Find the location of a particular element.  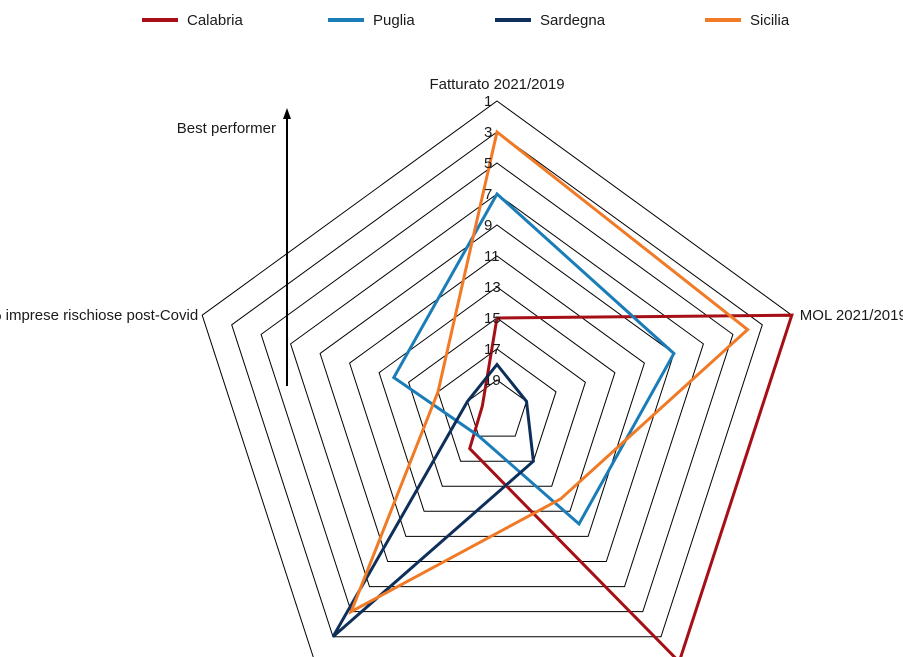

legend-label: Puglia is located at coordinates (394, 20).